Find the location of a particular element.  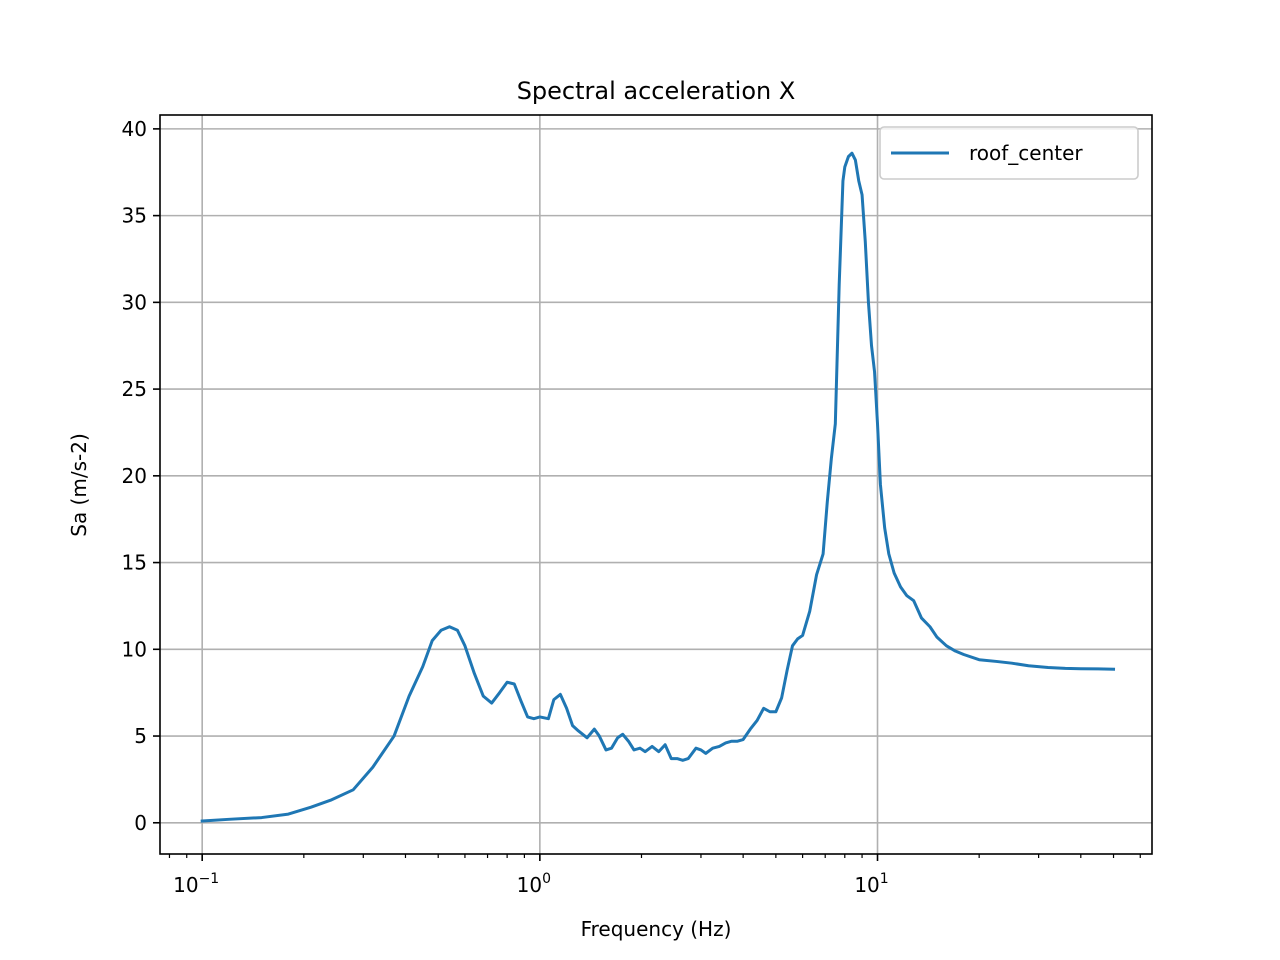

y-axis-label: Sa (m/s-2) is located at coordinates (79, 485).